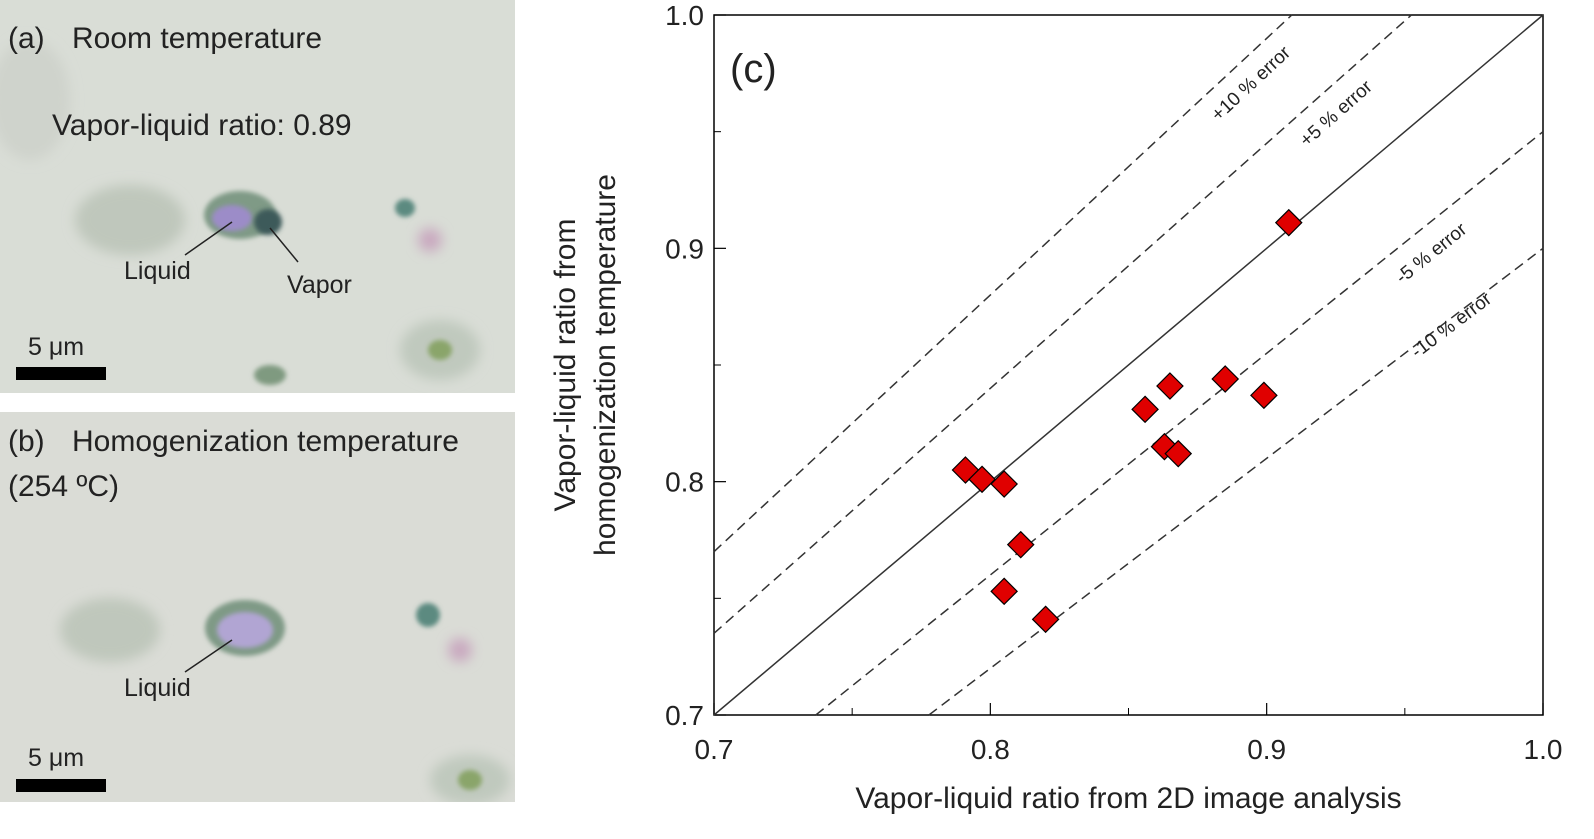  What do you see at coordinates (990, 749) in the screenshot?
I see `x-tick-label: 0.8` at bounding box center [990, 749].